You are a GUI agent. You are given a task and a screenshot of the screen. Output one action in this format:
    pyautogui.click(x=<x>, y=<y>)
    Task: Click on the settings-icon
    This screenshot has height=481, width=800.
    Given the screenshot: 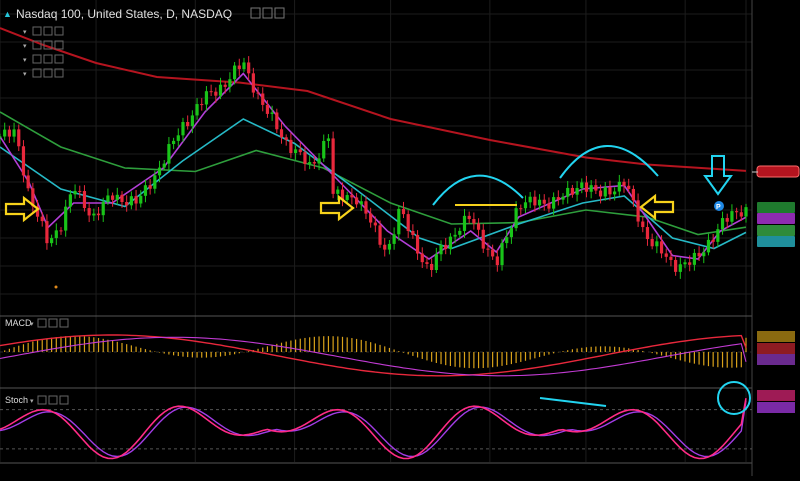 What is the action you would take?
    pyautogui.click(x=255, y=13)
    